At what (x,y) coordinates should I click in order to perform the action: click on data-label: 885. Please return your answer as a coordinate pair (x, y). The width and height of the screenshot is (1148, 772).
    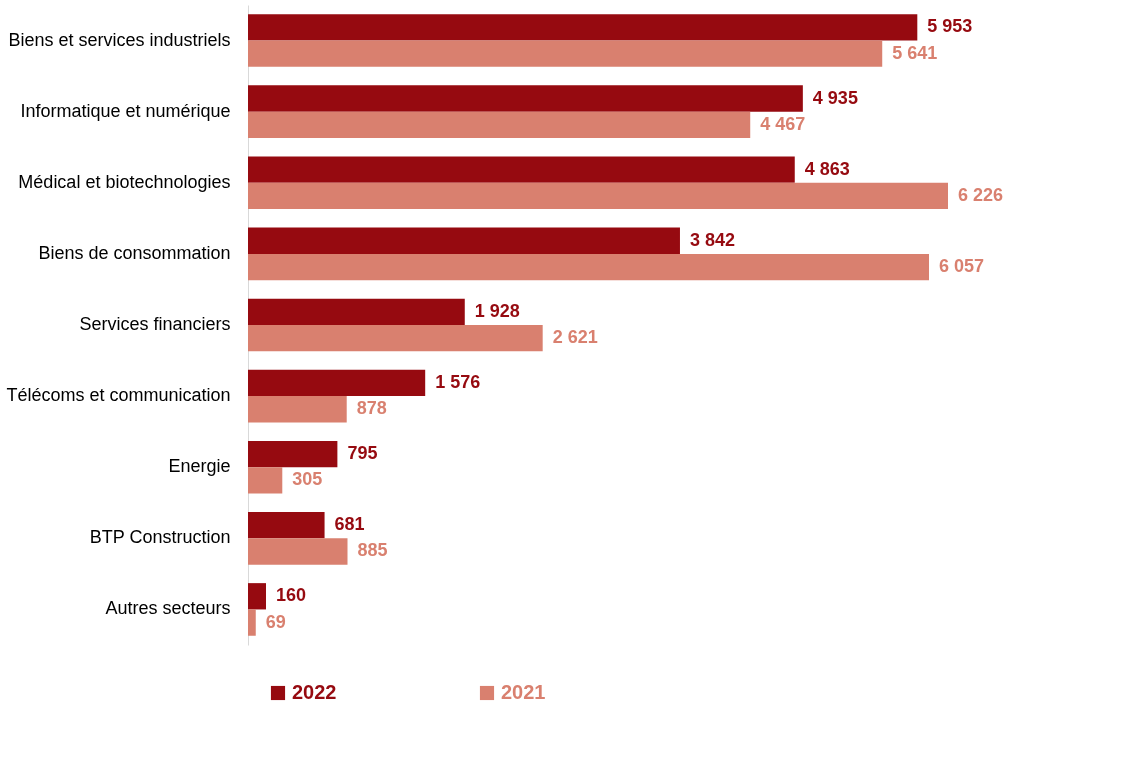
    Looking at the image, I should click on (372, 550).